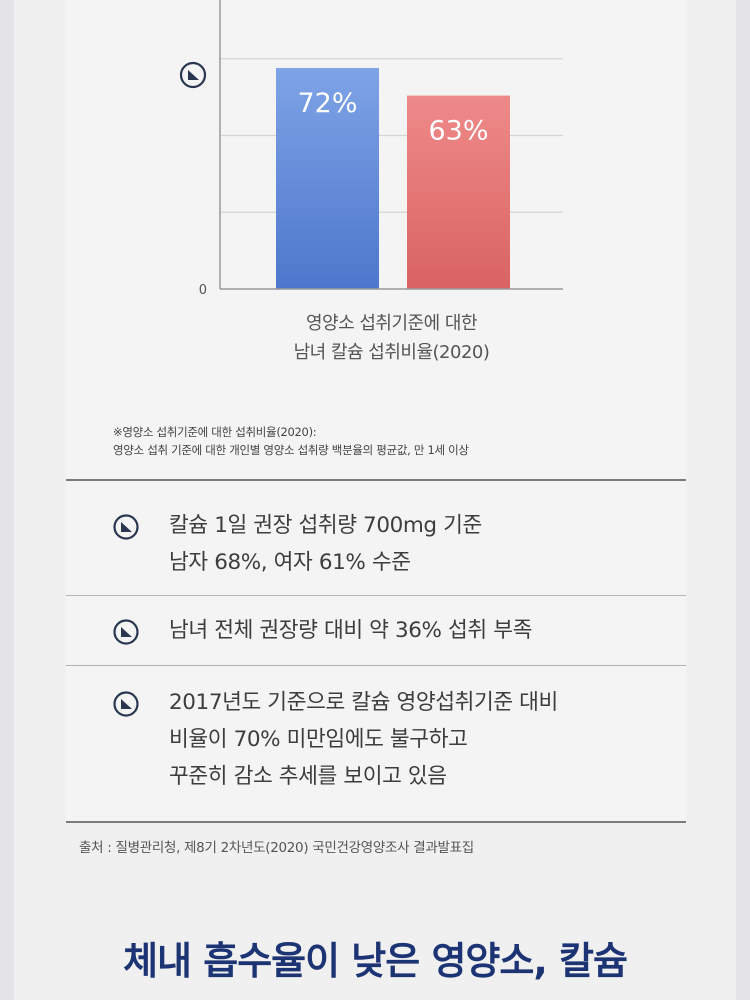 This screenshot has height=1000, width=750. I want to click on section-headline: 체내 흡수율이 낮은 영양소, 칼슘, so click(375, 961).